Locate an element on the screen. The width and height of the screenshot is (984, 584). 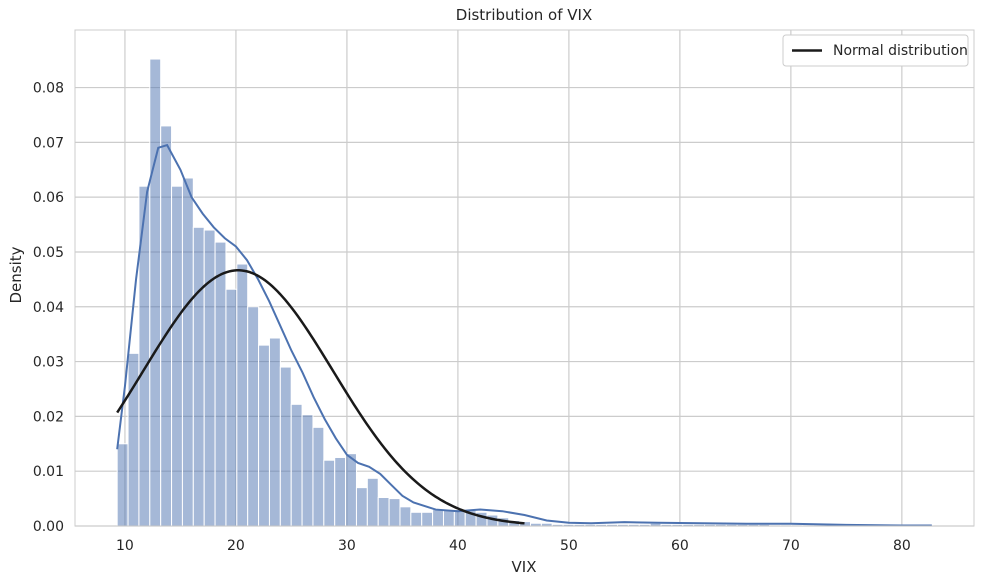
legend-box is located at coordinates (875, 50).